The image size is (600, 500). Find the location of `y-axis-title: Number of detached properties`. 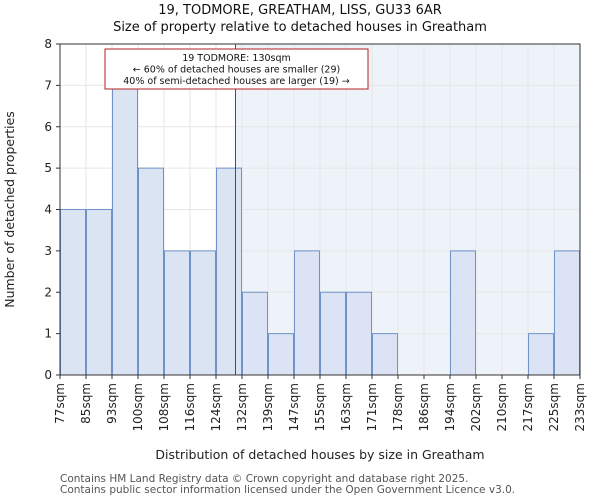

y-axis-title: Number of detached properties is located at coordinates (9, 209).